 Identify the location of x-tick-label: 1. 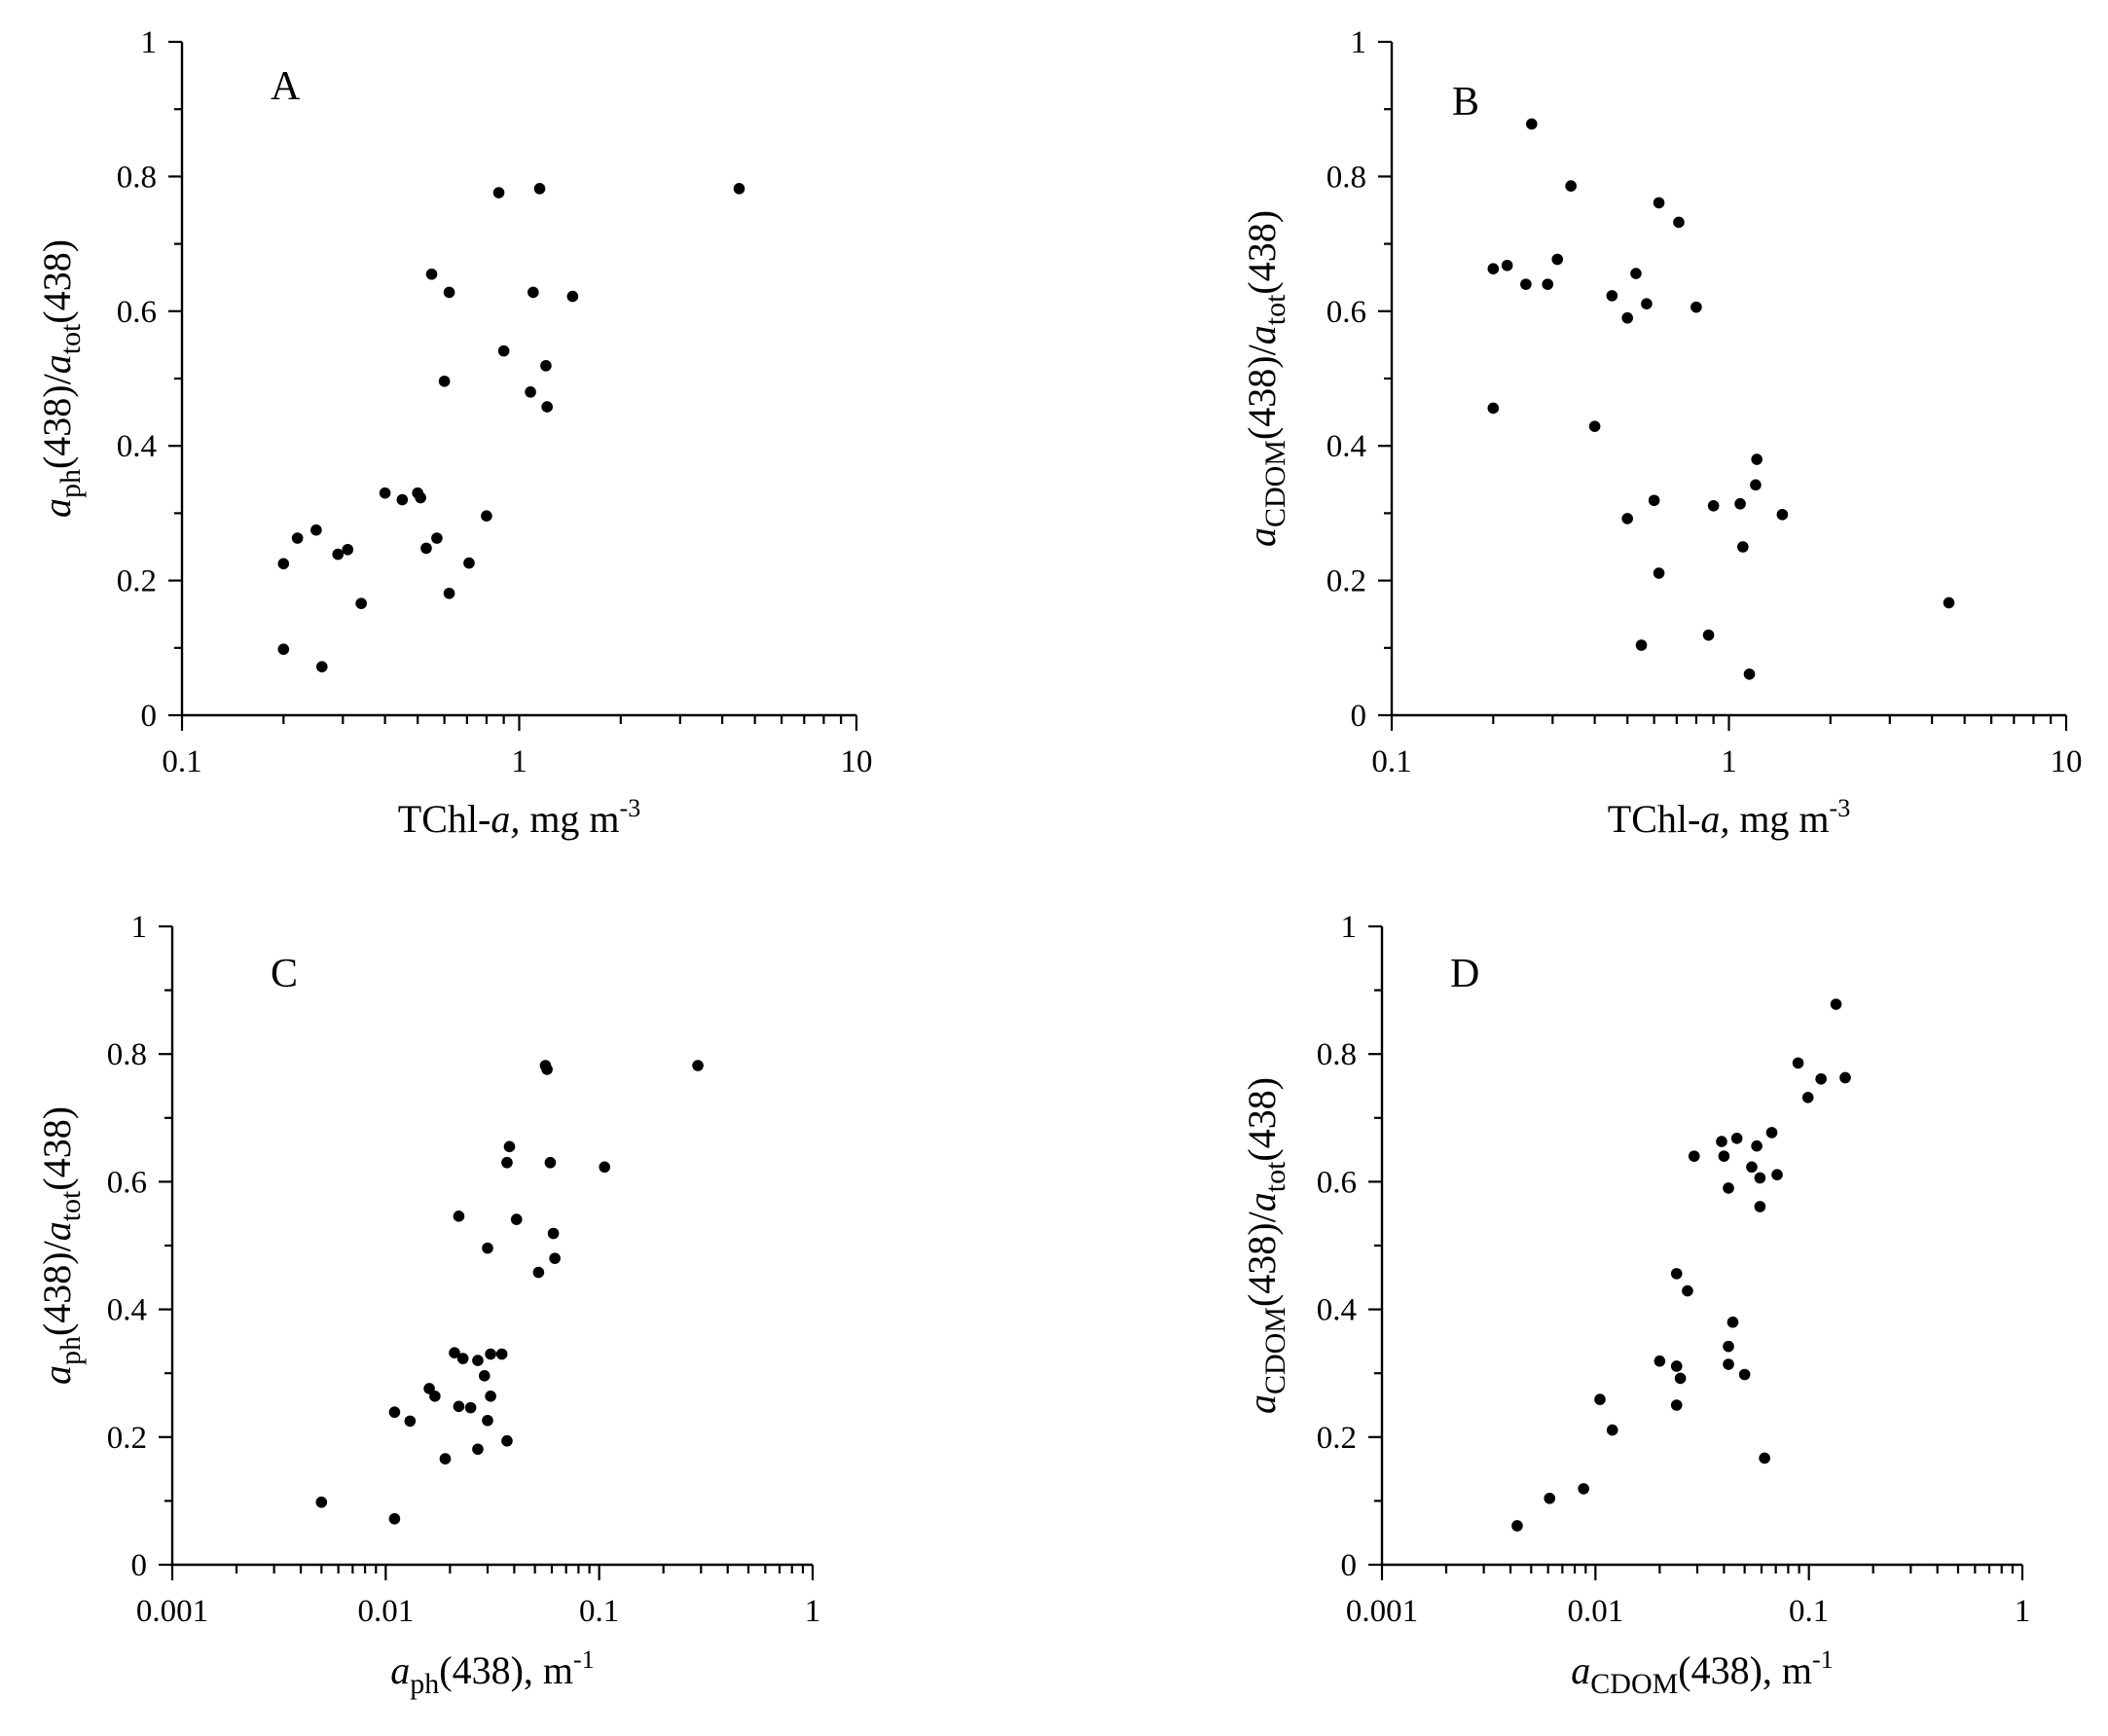
(2023, 1612).